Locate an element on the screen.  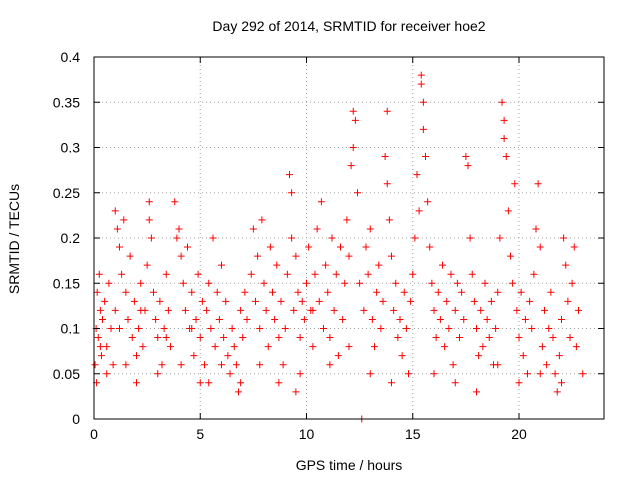
x-tick-label: 15 is located at coordinates (413, 434).